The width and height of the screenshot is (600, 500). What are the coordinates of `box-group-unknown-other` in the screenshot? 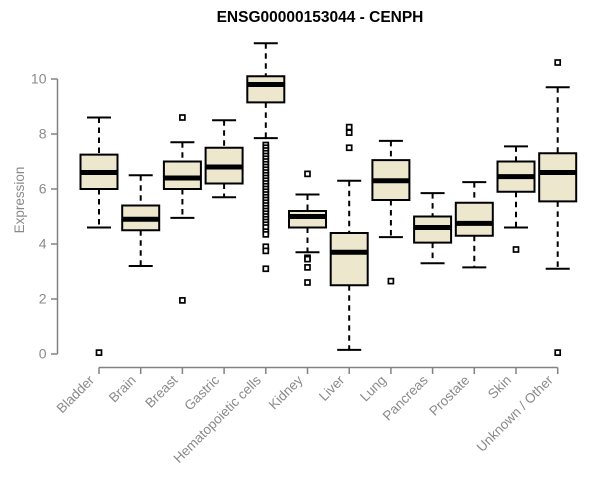 It's located at (558, 207).